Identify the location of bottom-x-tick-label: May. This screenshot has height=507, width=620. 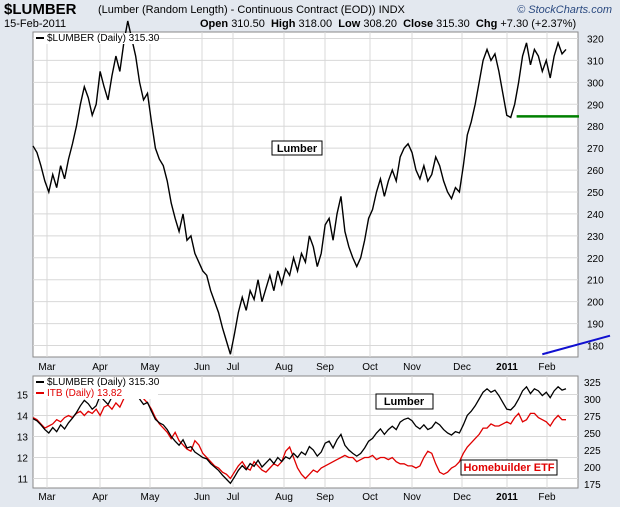
(150, 497).